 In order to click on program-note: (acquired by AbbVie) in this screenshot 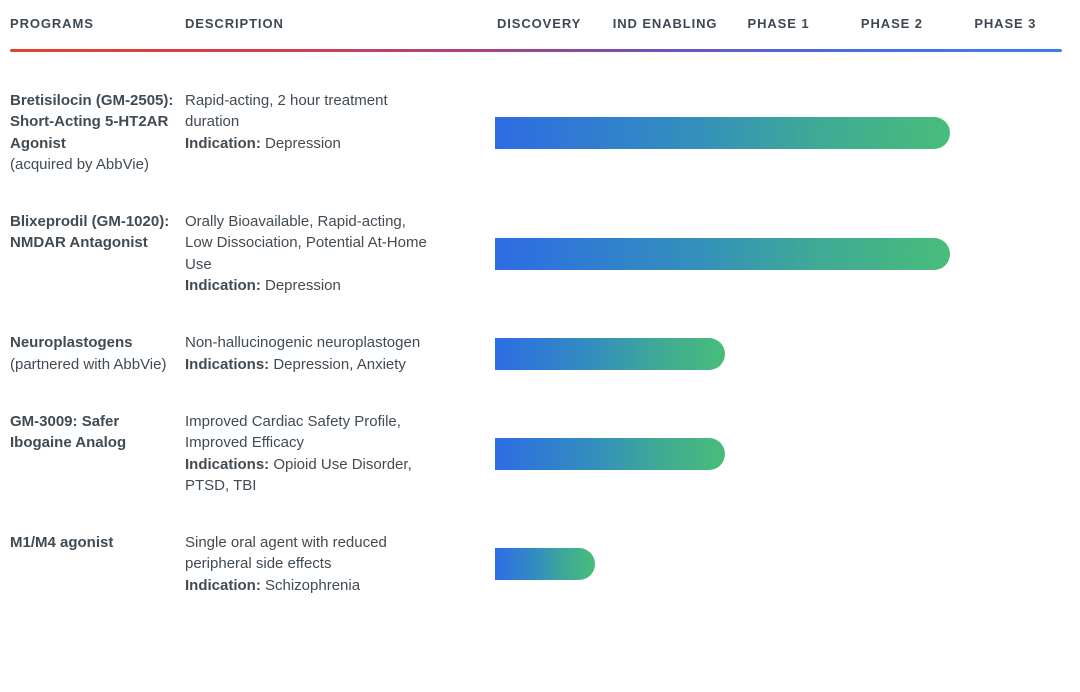, I will do `click(79, 164)`.